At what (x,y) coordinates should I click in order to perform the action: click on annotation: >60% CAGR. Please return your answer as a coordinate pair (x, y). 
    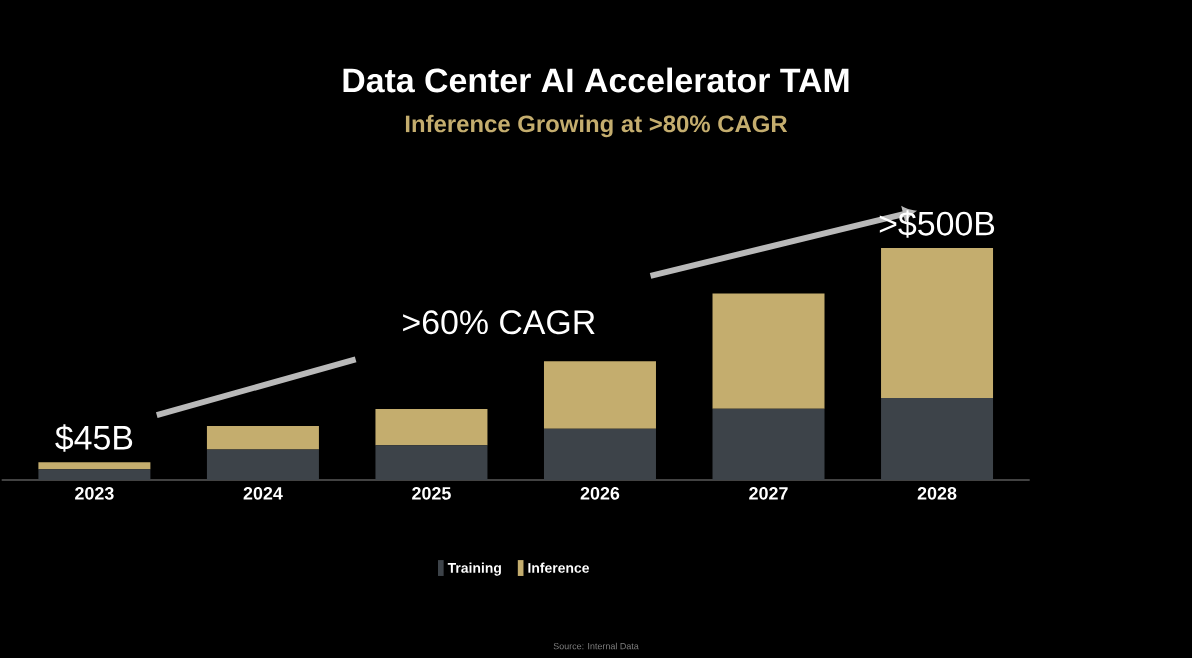
    Looking at the image, I should click on (499, 322).